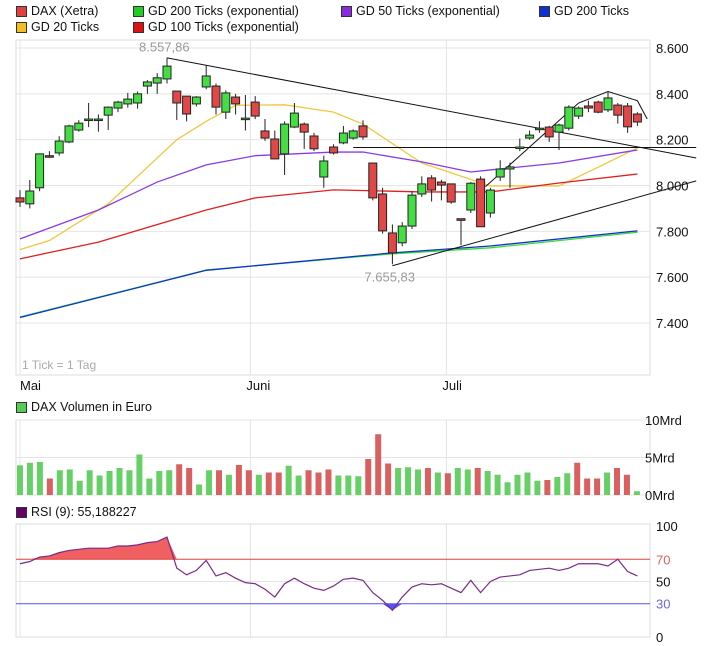 The width and height of the screenshot is (706, 646). Describe the element at coordinates (329, 548) in the screenshot. I see `rsi-overbought-fill` at that location.